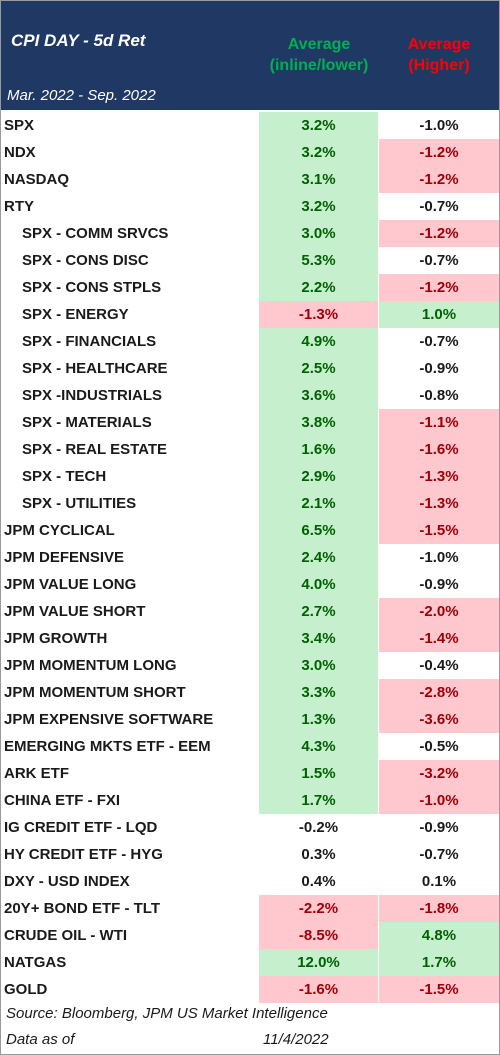 The width and height of the screenshot is (500, 1055). I want to click on row-label: JPM DEFENSIVE, so click(64, 557).